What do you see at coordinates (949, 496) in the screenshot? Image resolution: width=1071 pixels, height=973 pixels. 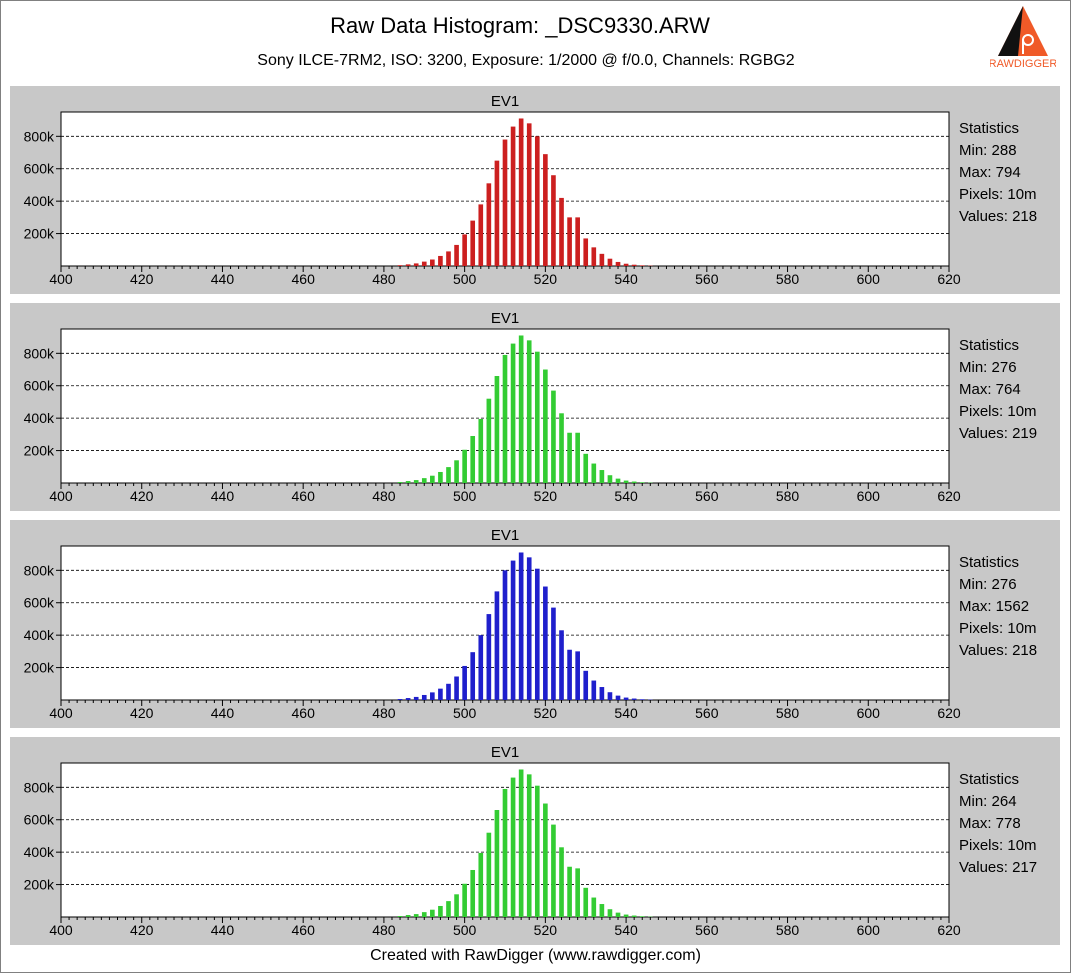 I see `x-tick-label: 620` at bounding box center [949, 496].